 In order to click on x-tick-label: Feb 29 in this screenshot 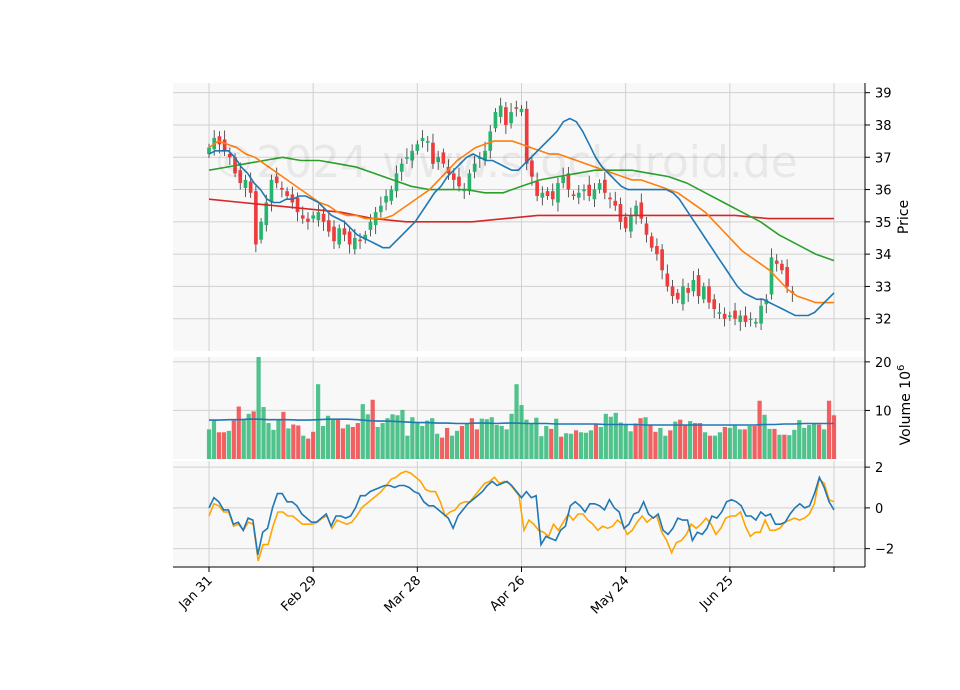, I will do `click(299, 594)`.